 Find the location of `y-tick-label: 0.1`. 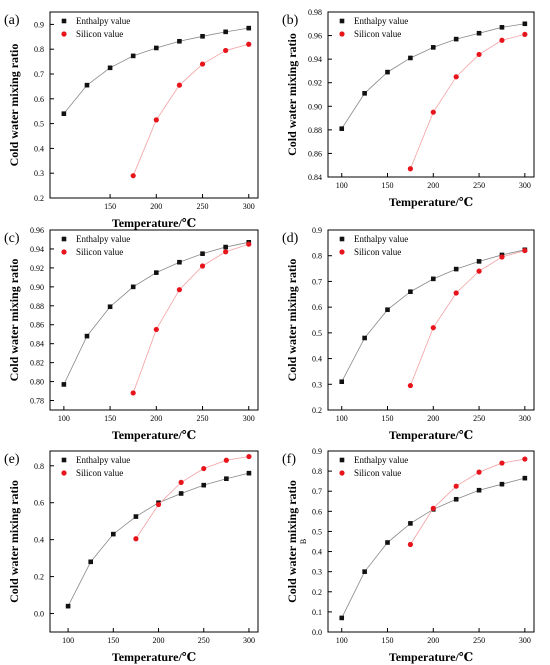

y-tick-label: 0.1 is located at coordinates (317, 612).